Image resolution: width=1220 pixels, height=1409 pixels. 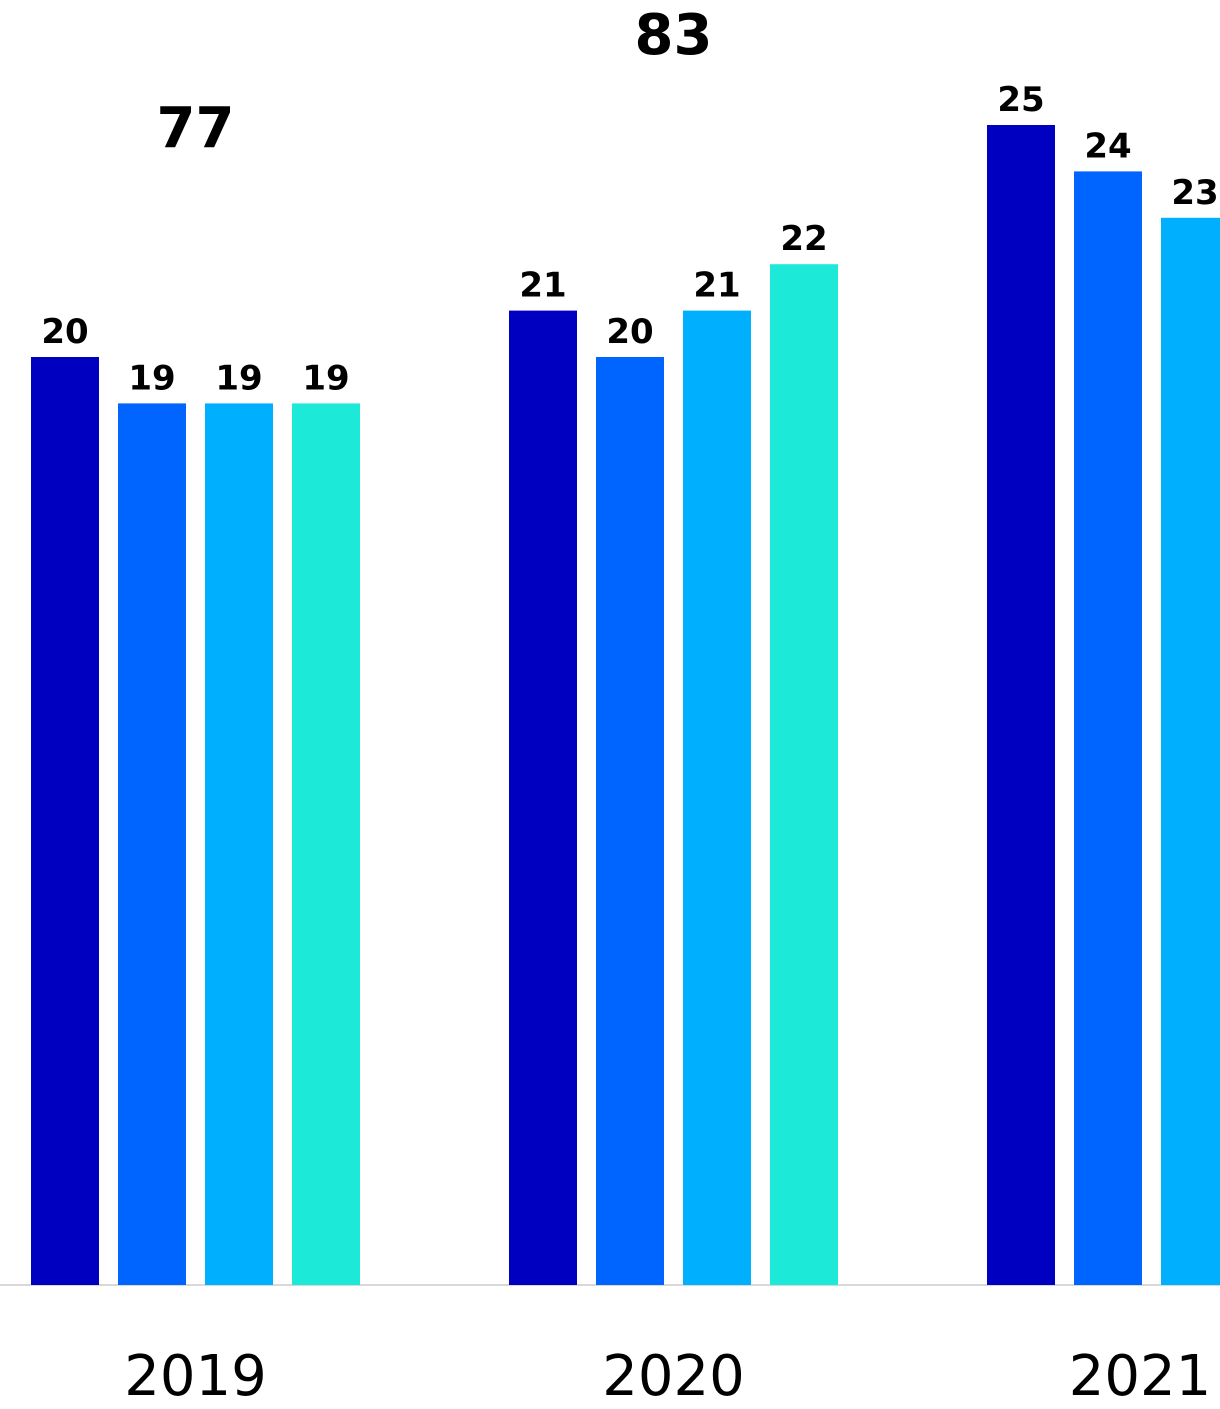 What do you see at coordinates (629, 332) in the screenshot?
I see `data-label-2020-s2: 20` at bounding box center [629, 332].